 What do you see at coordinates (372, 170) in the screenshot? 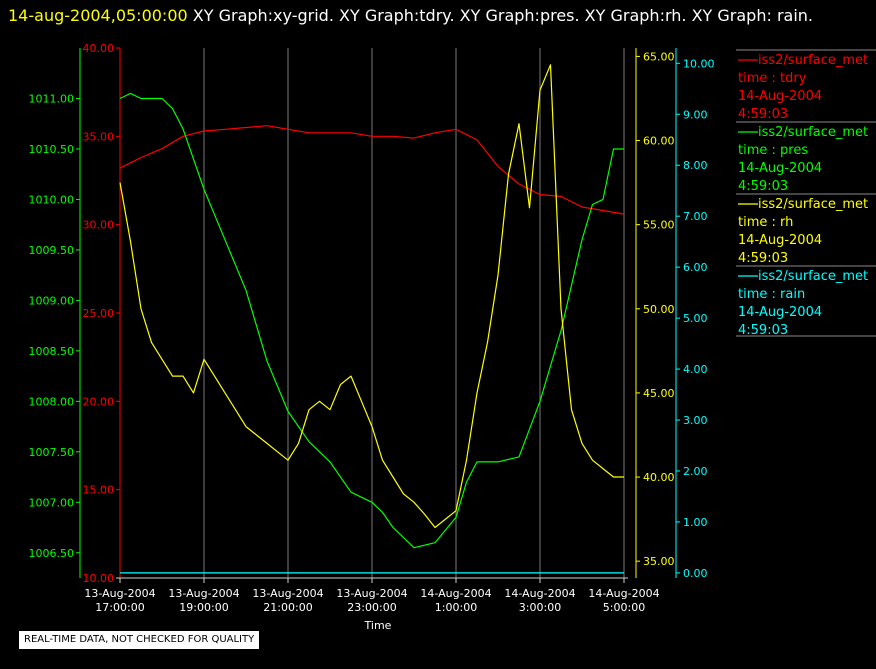
I see `tdry-series-line` at bounding box center [372, 170].